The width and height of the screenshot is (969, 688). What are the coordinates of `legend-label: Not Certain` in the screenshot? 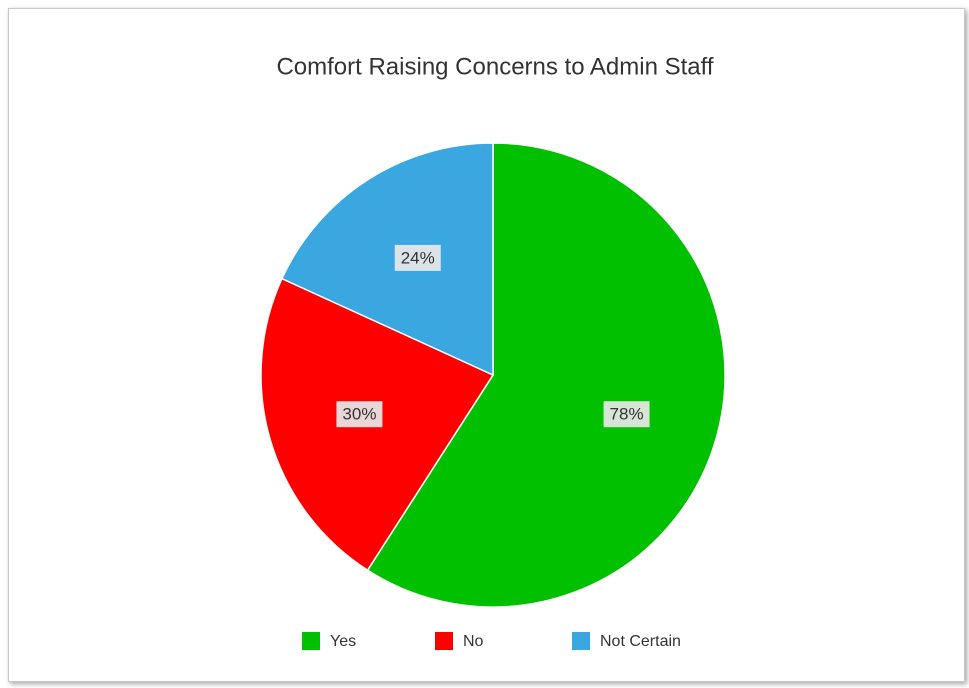 It's located at (640, 641).